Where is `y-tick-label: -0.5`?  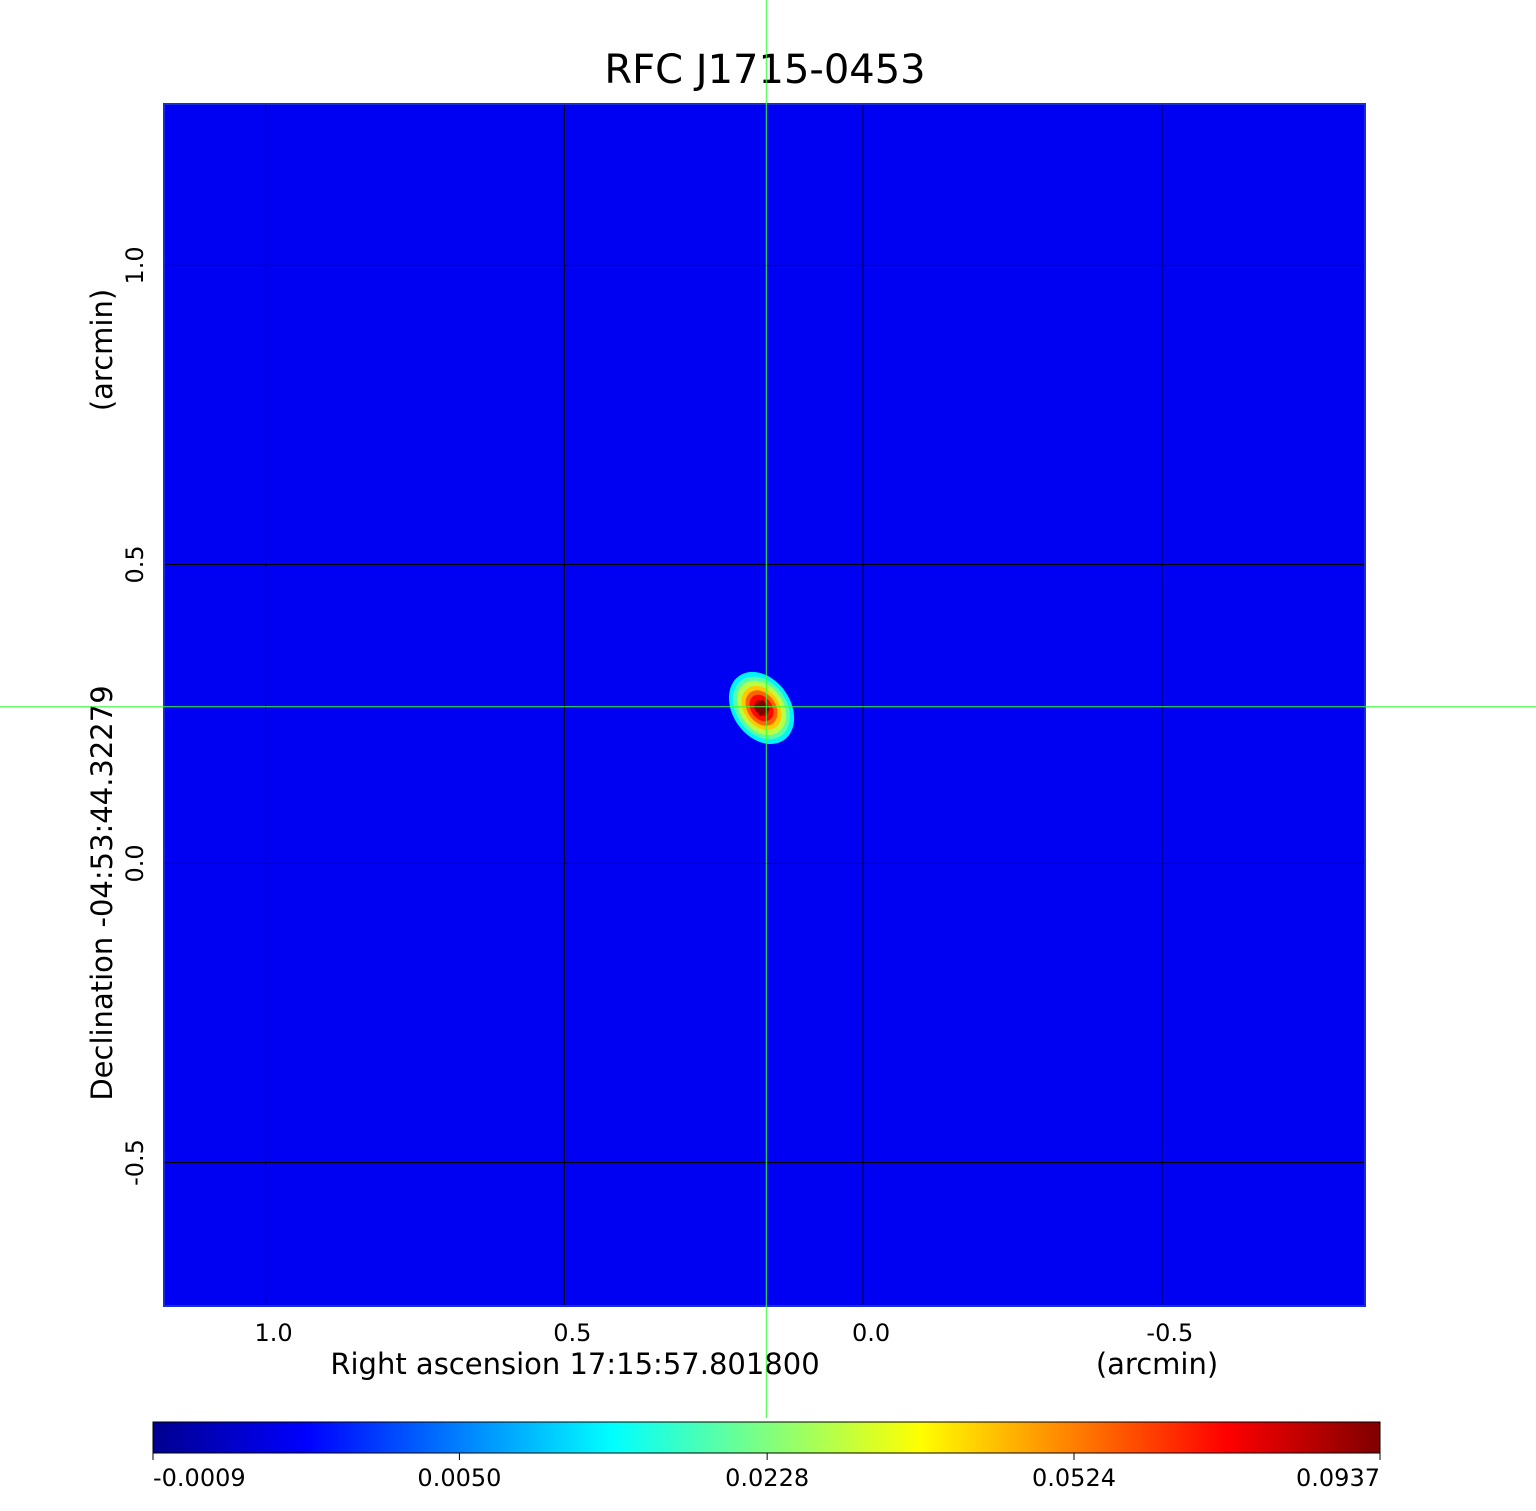
y-tick-label: -0.5 is located at coordinates (135, 1162).